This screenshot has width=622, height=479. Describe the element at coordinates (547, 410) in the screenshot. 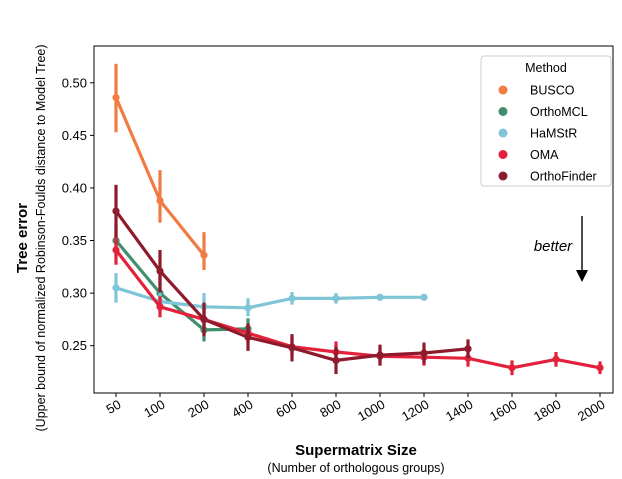

I see `x-tick-label: 1800` at that location.